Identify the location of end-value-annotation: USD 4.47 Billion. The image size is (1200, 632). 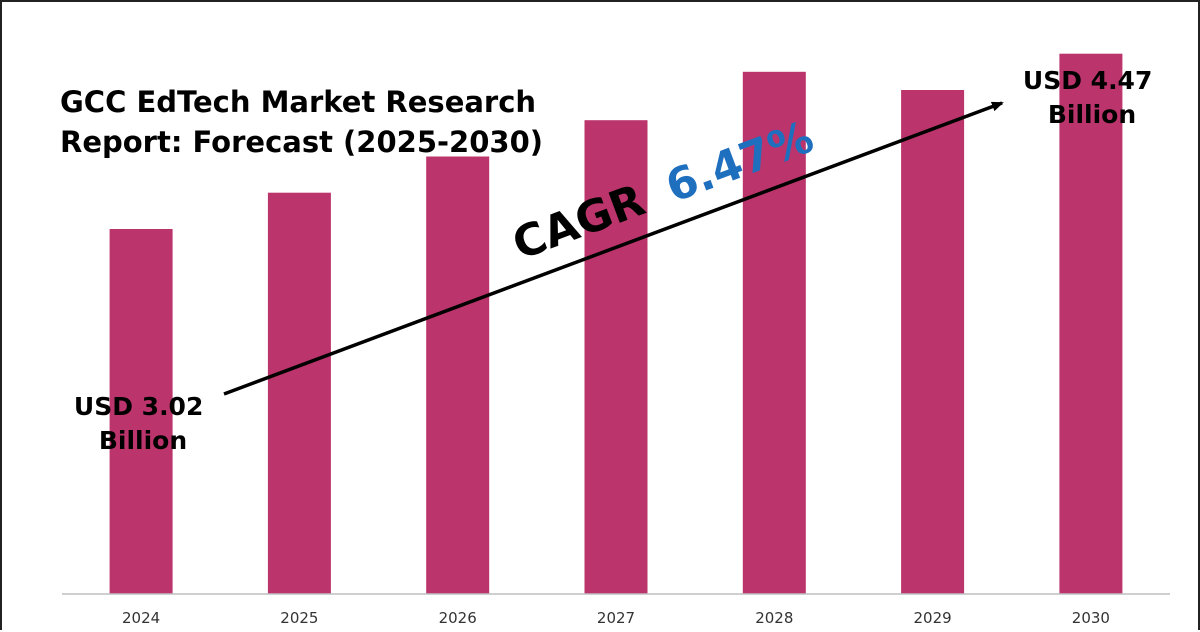
(1092, 97).